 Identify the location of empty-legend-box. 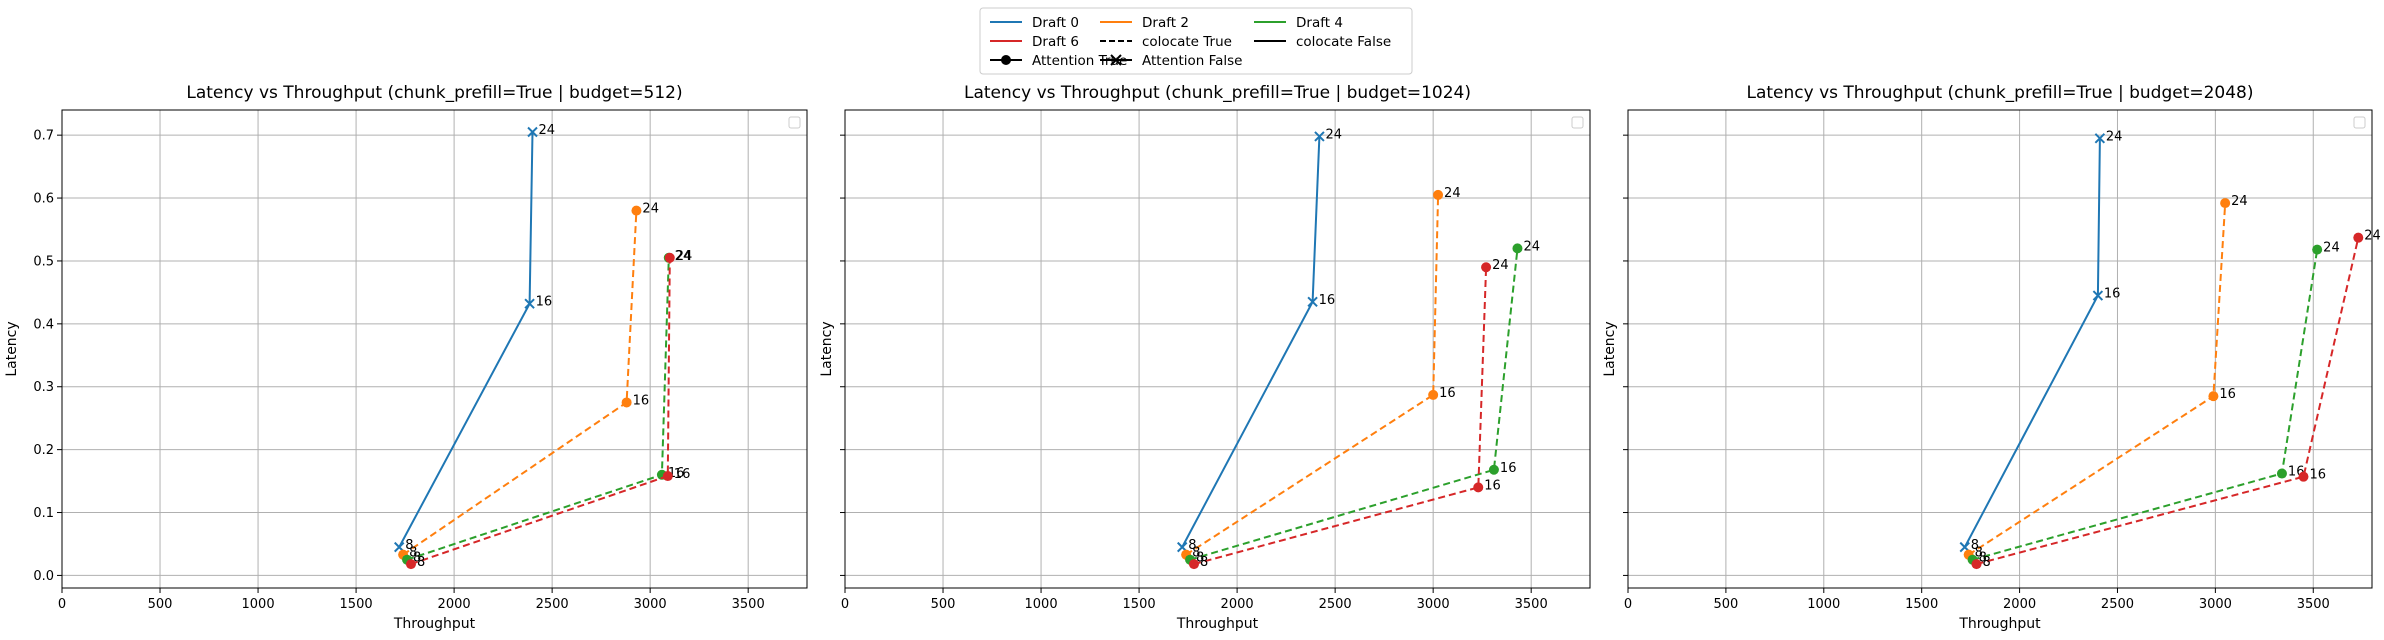
(2359, 122).